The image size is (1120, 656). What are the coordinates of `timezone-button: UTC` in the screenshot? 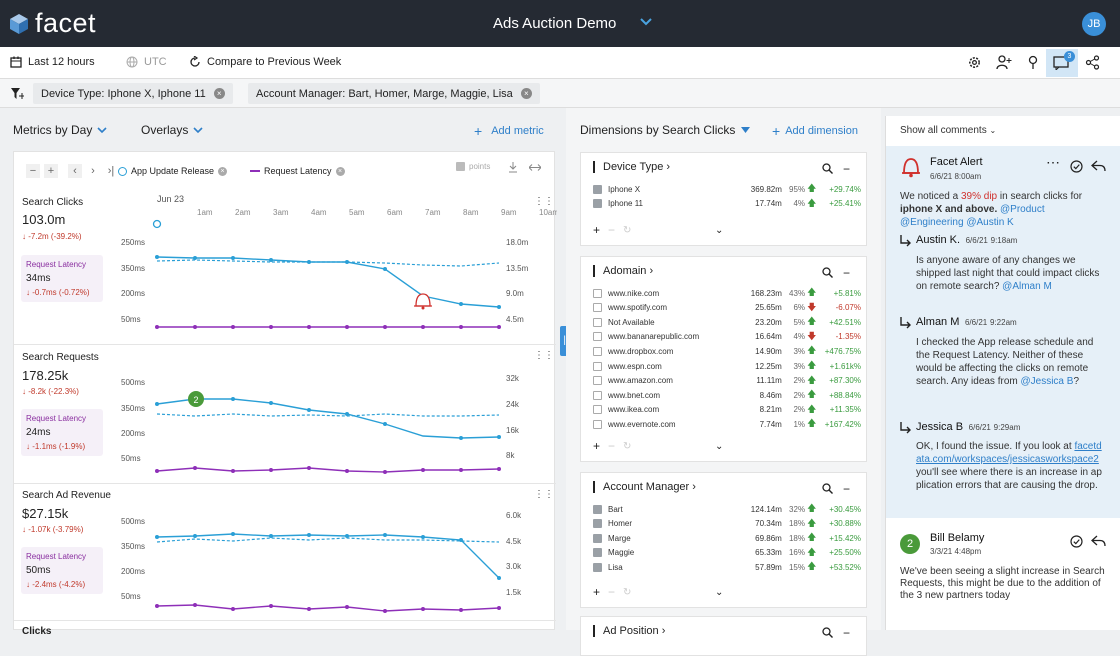 It's located at (146, 62).